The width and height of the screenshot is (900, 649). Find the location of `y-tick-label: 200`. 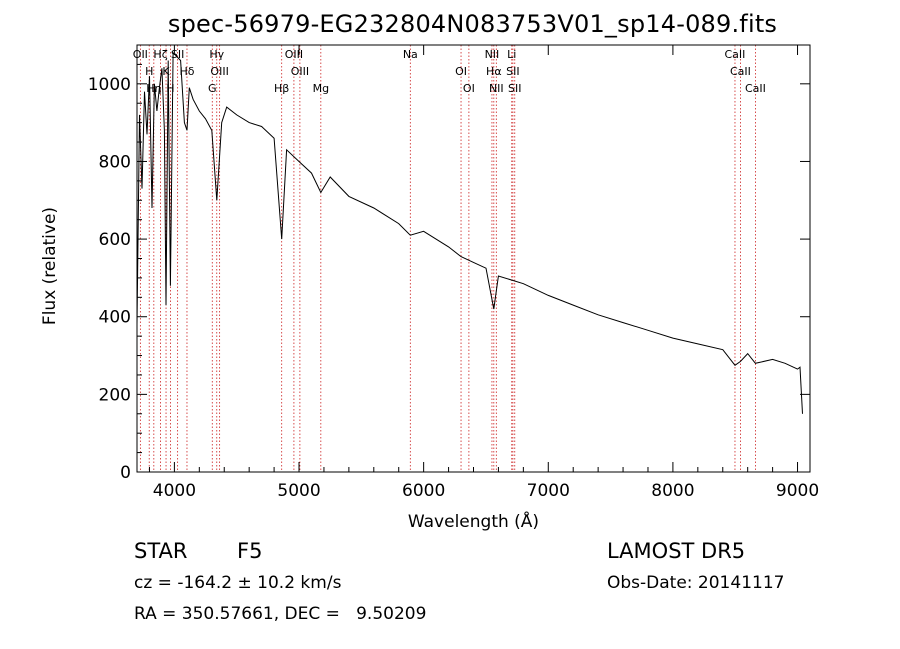

y-tick-label: 200 is located at coordinates (115, 395).